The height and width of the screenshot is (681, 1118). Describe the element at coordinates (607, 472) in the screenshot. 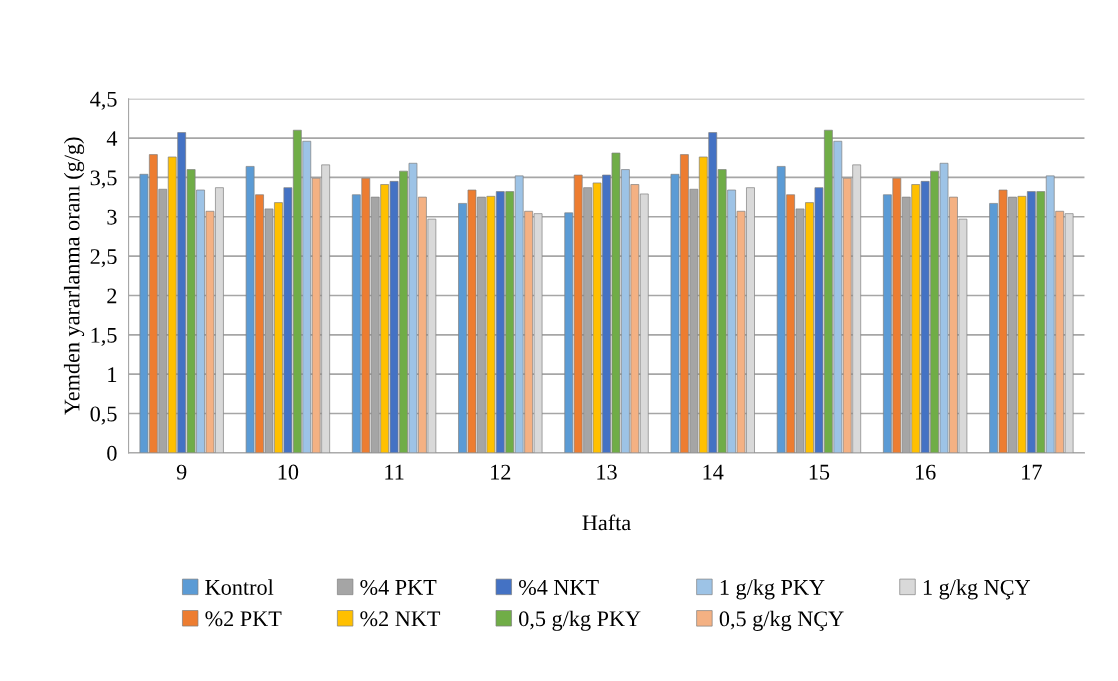

I see `x-tick-label: 13` at that location.